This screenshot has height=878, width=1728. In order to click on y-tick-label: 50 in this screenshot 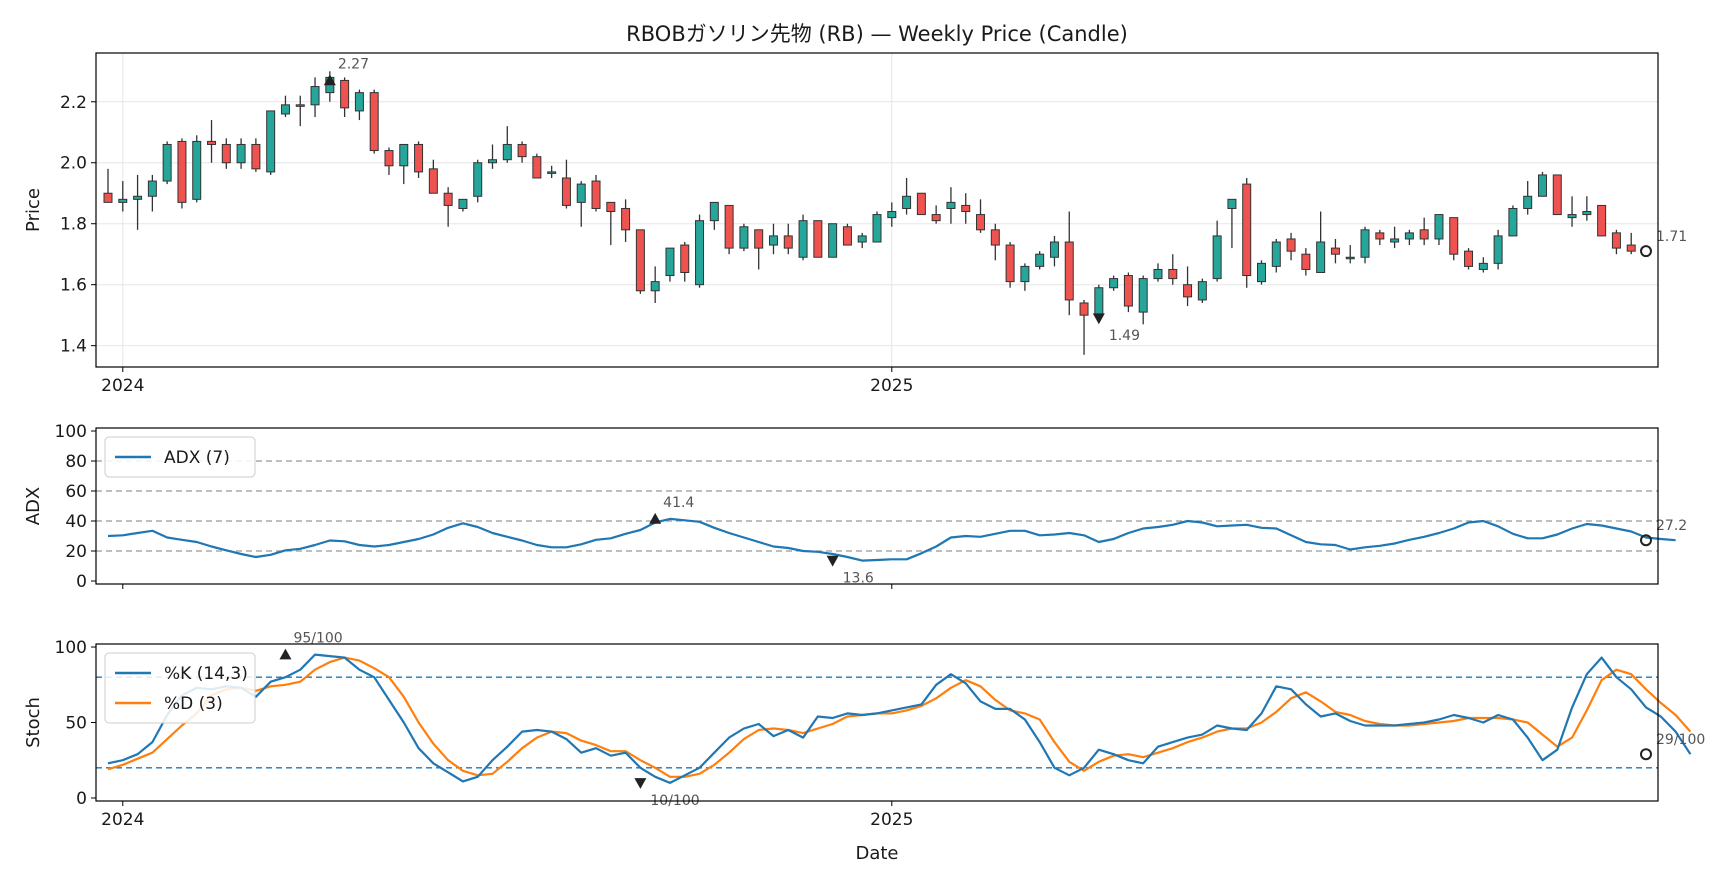, I will do `click(76, 724)`.